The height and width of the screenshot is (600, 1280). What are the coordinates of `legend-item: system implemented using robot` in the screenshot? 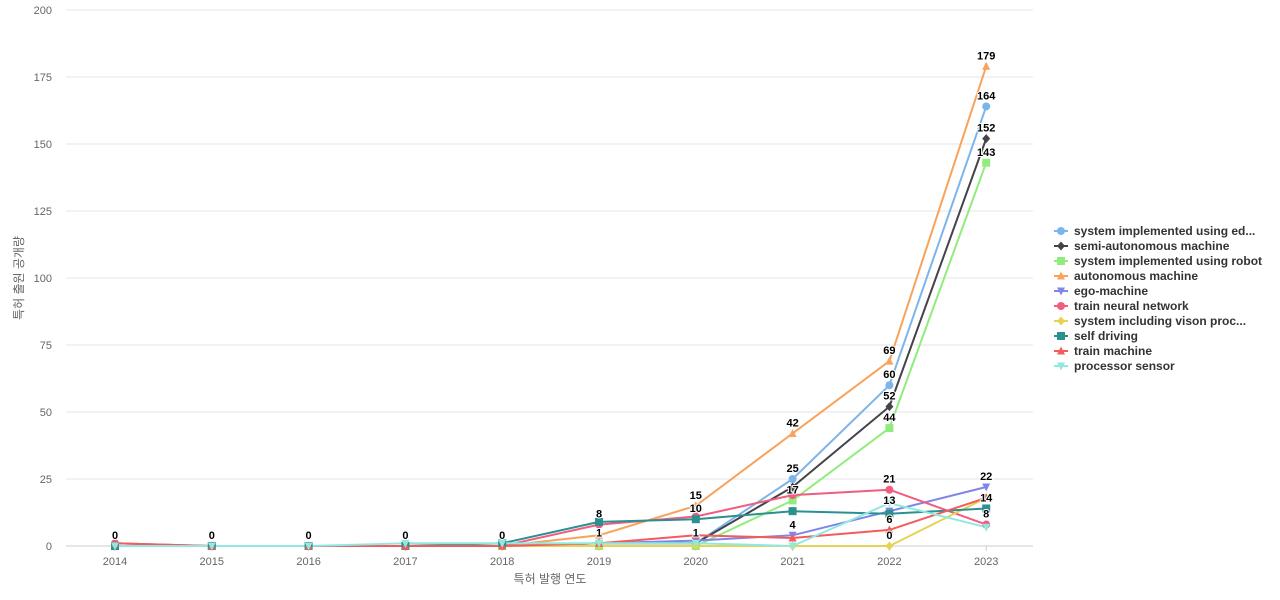 It's located at (1158, 261).